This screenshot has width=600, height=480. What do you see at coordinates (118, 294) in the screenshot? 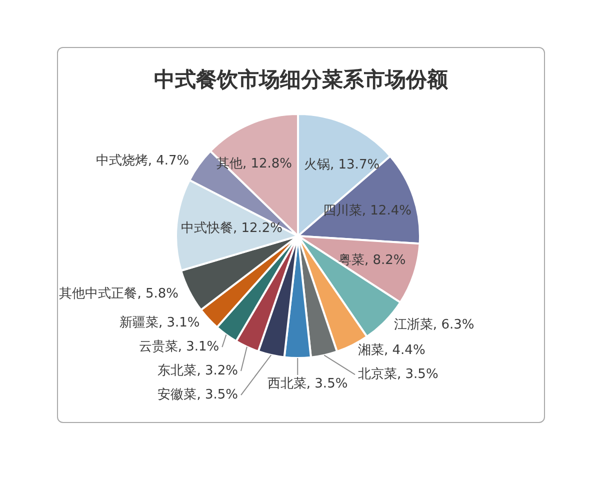
I see `slice-label: 其他中式正餐, 5.8%` at bounding box center [118, 294].